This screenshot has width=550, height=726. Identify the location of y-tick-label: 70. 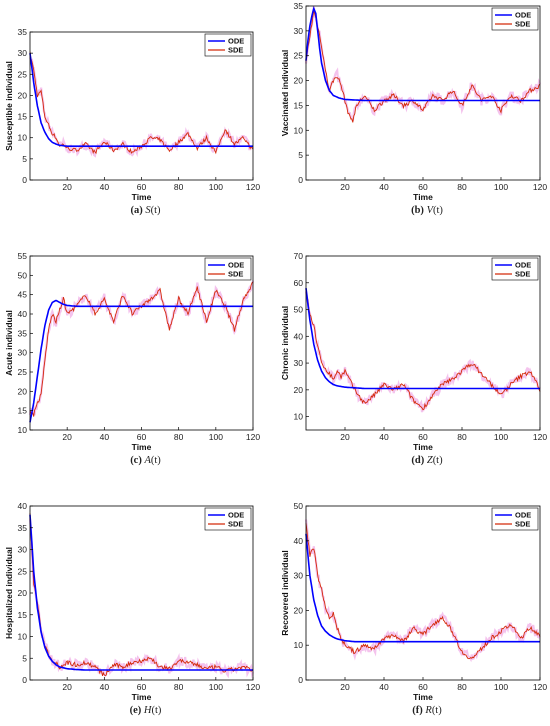
(299, 256).